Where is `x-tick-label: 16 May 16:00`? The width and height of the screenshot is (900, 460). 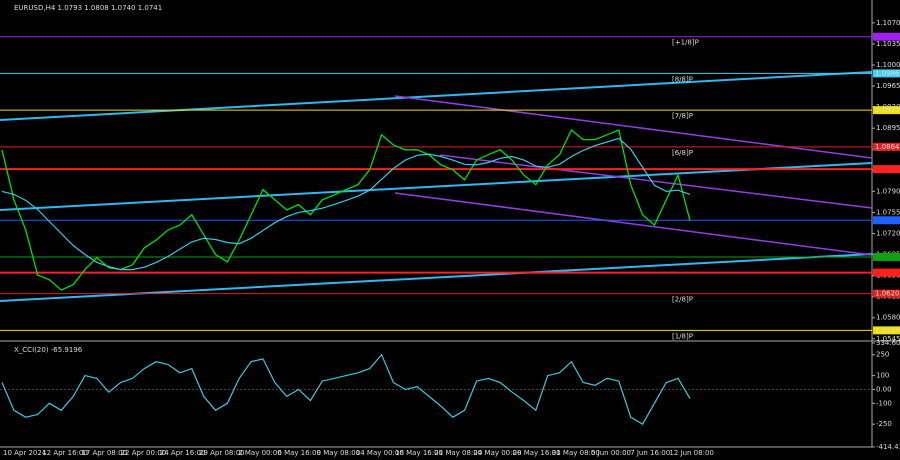
x-tick-label: 16 May 16:00 is located at coordinates (419, 453).